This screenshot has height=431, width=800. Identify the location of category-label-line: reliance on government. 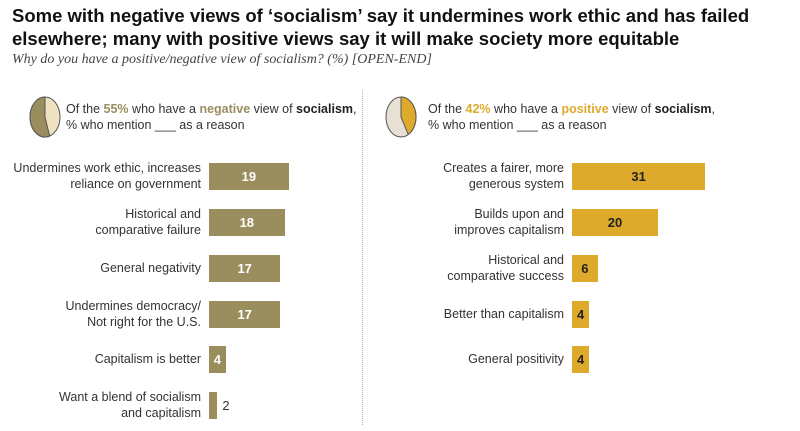
(135, 184).